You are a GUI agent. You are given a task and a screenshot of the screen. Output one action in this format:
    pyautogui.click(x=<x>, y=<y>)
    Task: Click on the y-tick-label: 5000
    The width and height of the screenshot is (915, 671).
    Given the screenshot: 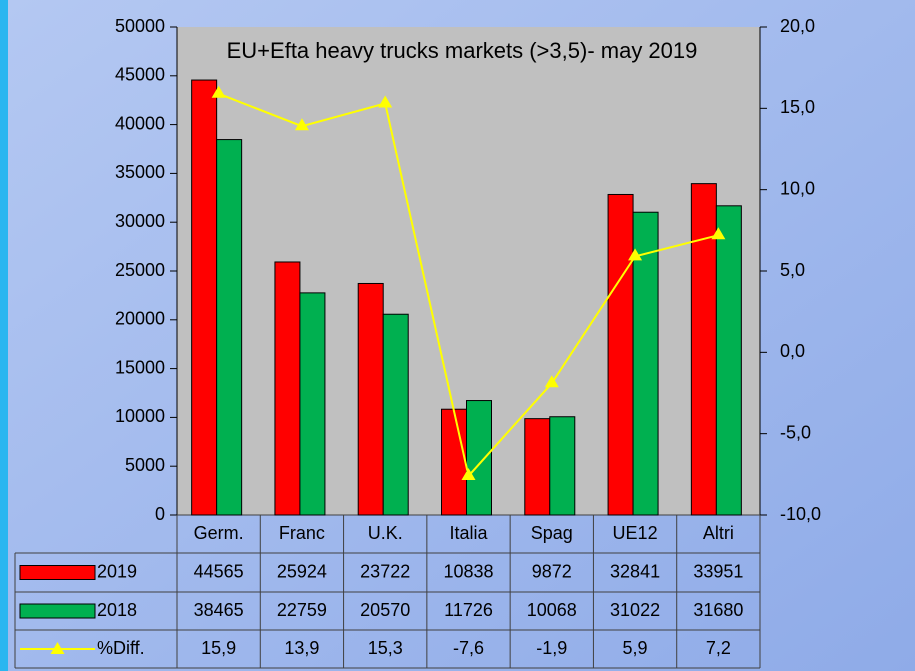 What is the action you would take?
    pyautogui.click(x=145, y=465)
    